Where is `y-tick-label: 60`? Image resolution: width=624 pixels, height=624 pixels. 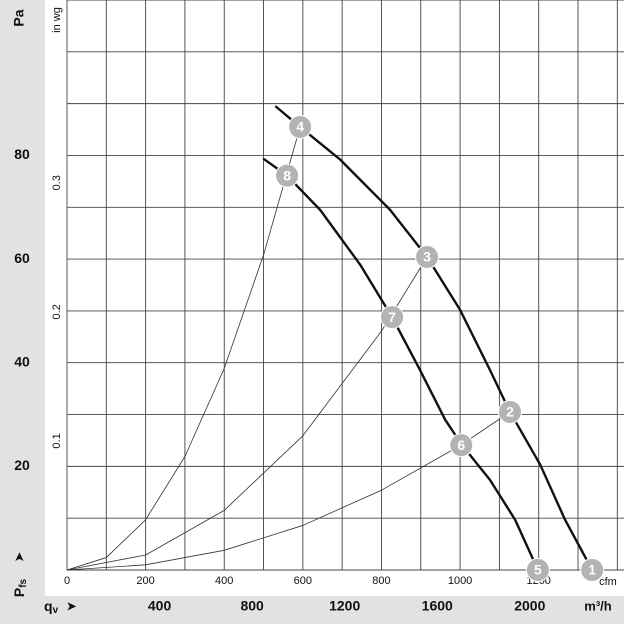
y-tick-label: 60 is located at coordinates (22, 258).